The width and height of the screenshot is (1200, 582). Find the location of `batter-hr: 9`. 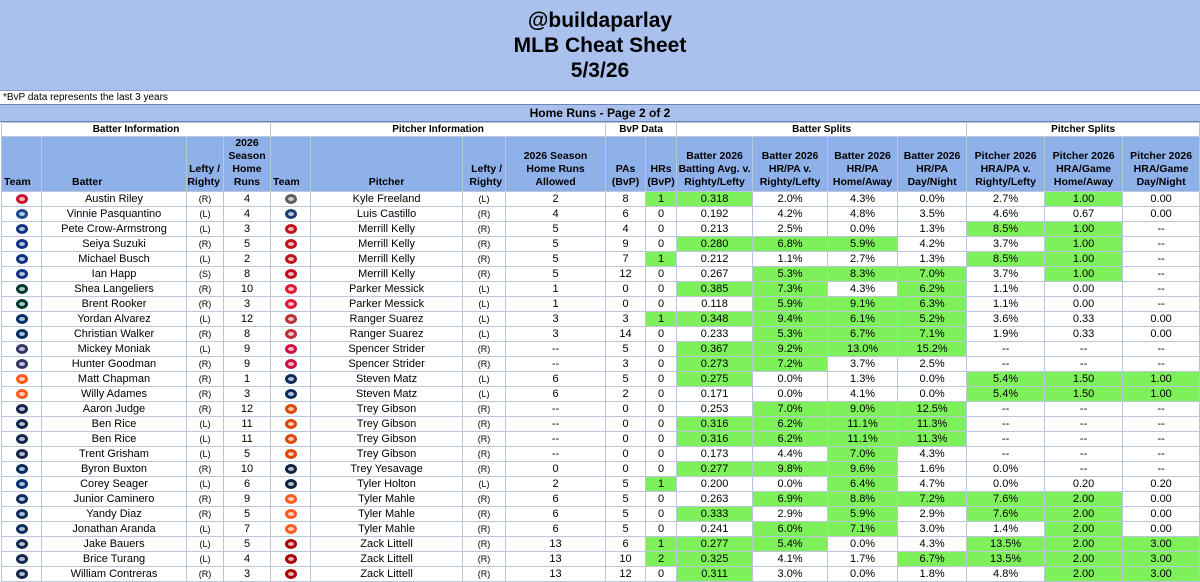

batter-hr: 9 is located at coordinates (247, 499).